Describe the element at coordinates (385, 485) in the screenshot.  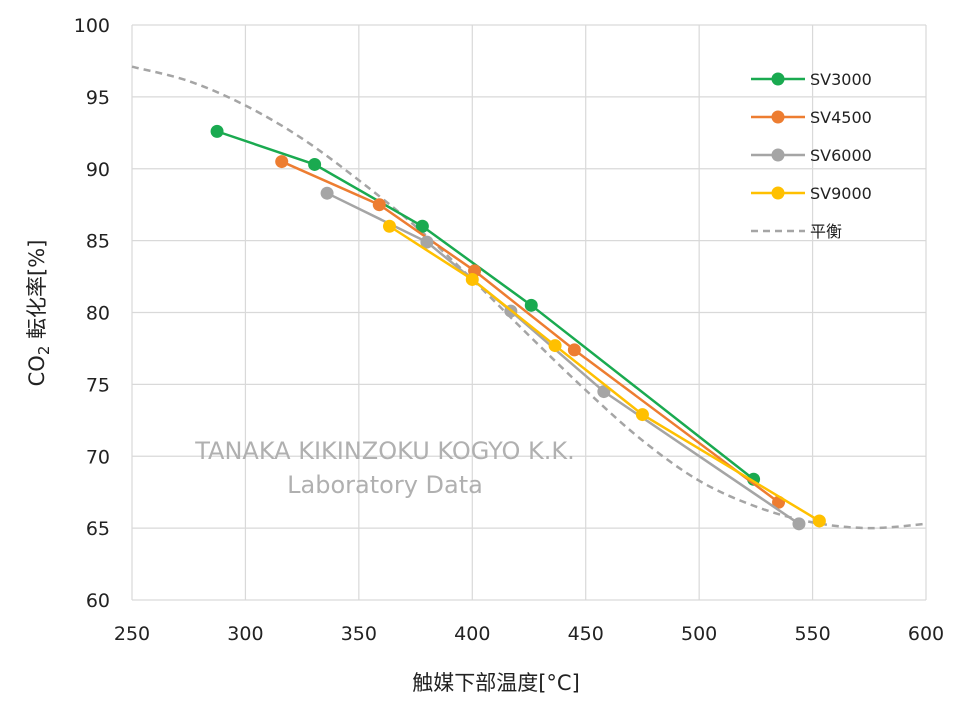
I see `watermark-line-2: Laboratory Data` at that location.